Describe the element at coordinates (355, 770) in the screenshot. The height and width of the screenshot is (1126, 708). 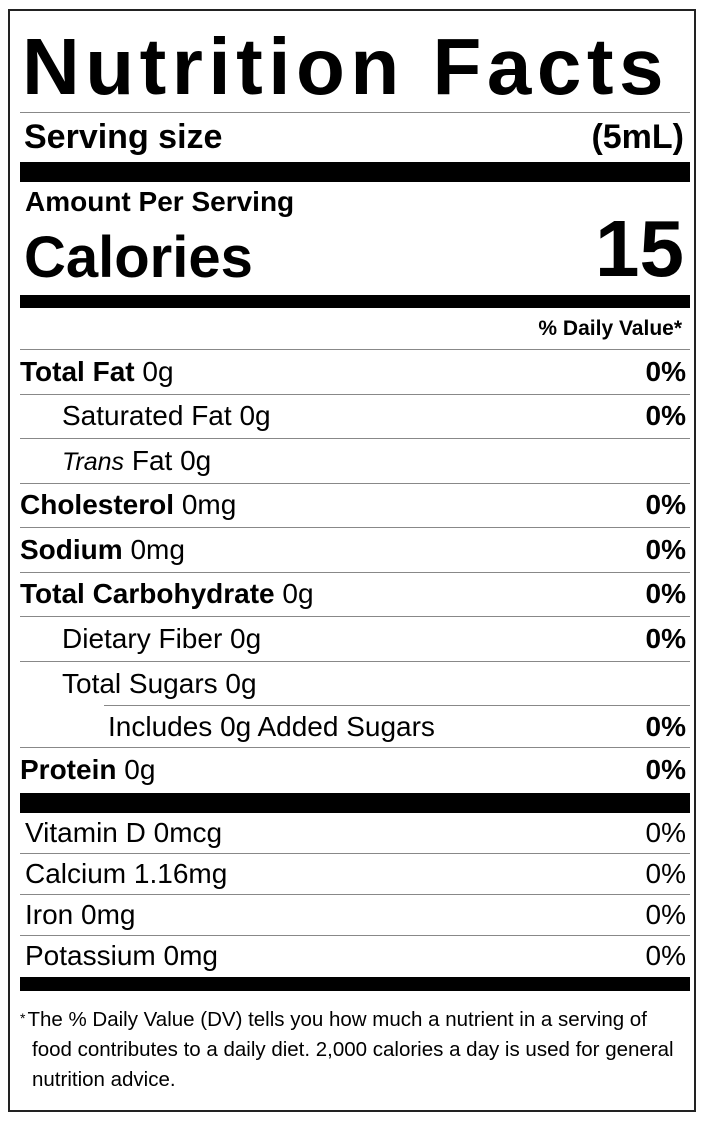
I see `nutrient-row-protein: Protein 0g 0%` at that location.